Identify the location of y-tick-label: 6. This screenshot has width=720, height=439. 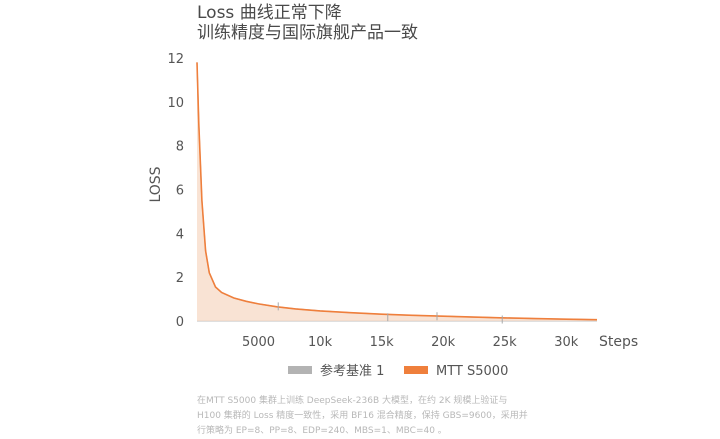
(180, 191).